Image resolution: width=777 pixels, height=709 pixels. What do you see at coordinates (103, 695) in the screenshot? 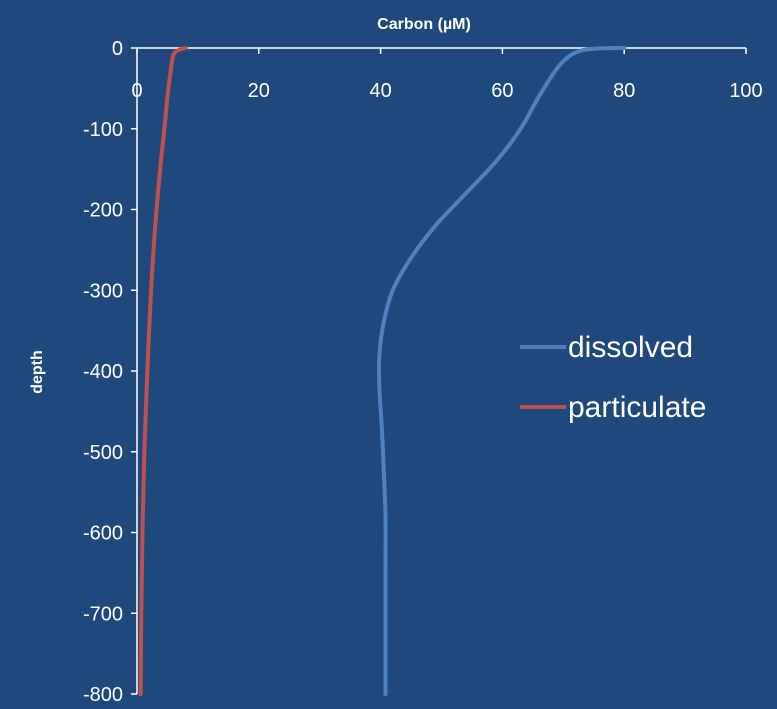
I see `y-tick-label: -800` at bounding box center [103, 695].